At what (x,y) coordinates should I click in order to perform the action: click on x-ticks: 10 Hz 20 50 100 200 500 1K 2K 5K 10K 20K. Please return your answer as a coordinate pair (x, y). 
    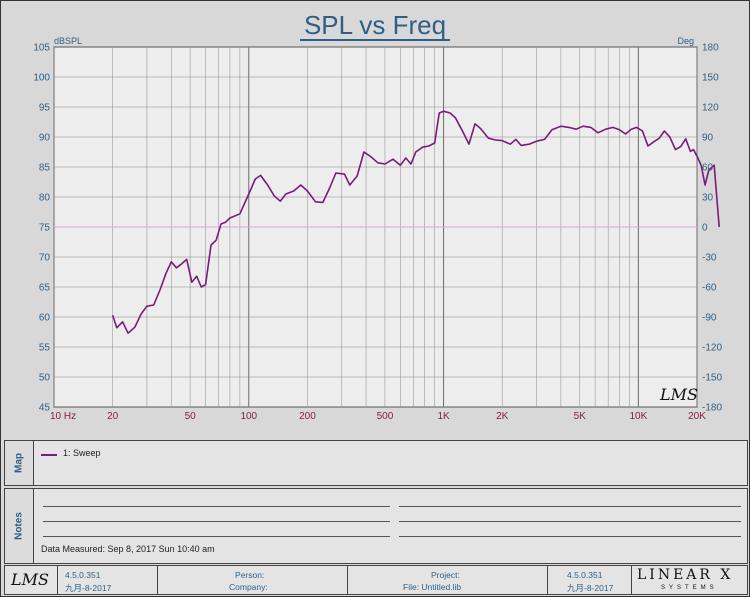
    Looking at the image, I should click on (378, 416).